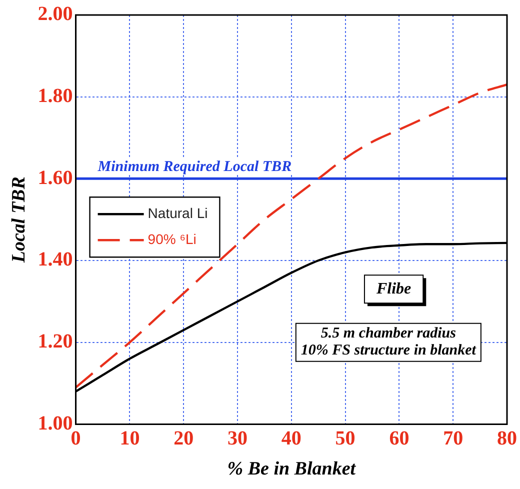  I want to click on x-tick-label: 70, so click(453, 438).